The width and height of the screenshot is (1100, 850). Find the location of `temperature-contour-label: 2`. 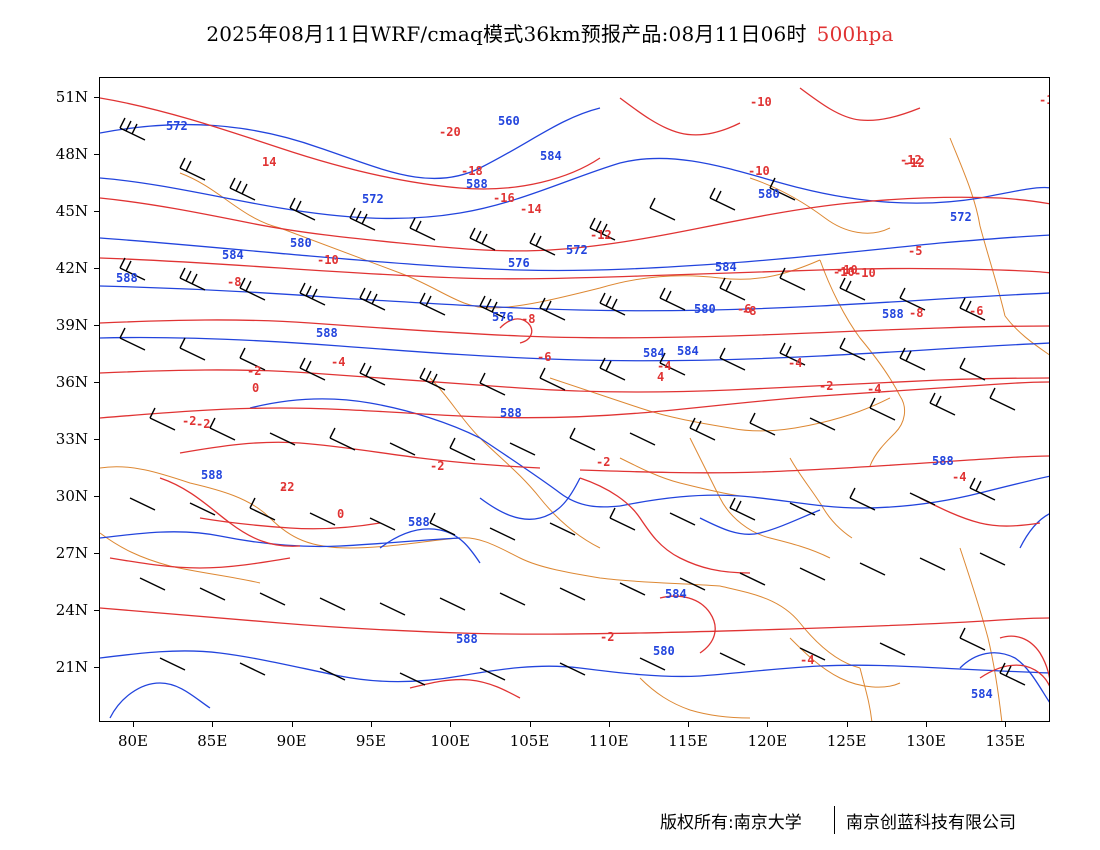

temperature-contour-label: 2 is located at coordinates (283, 487).